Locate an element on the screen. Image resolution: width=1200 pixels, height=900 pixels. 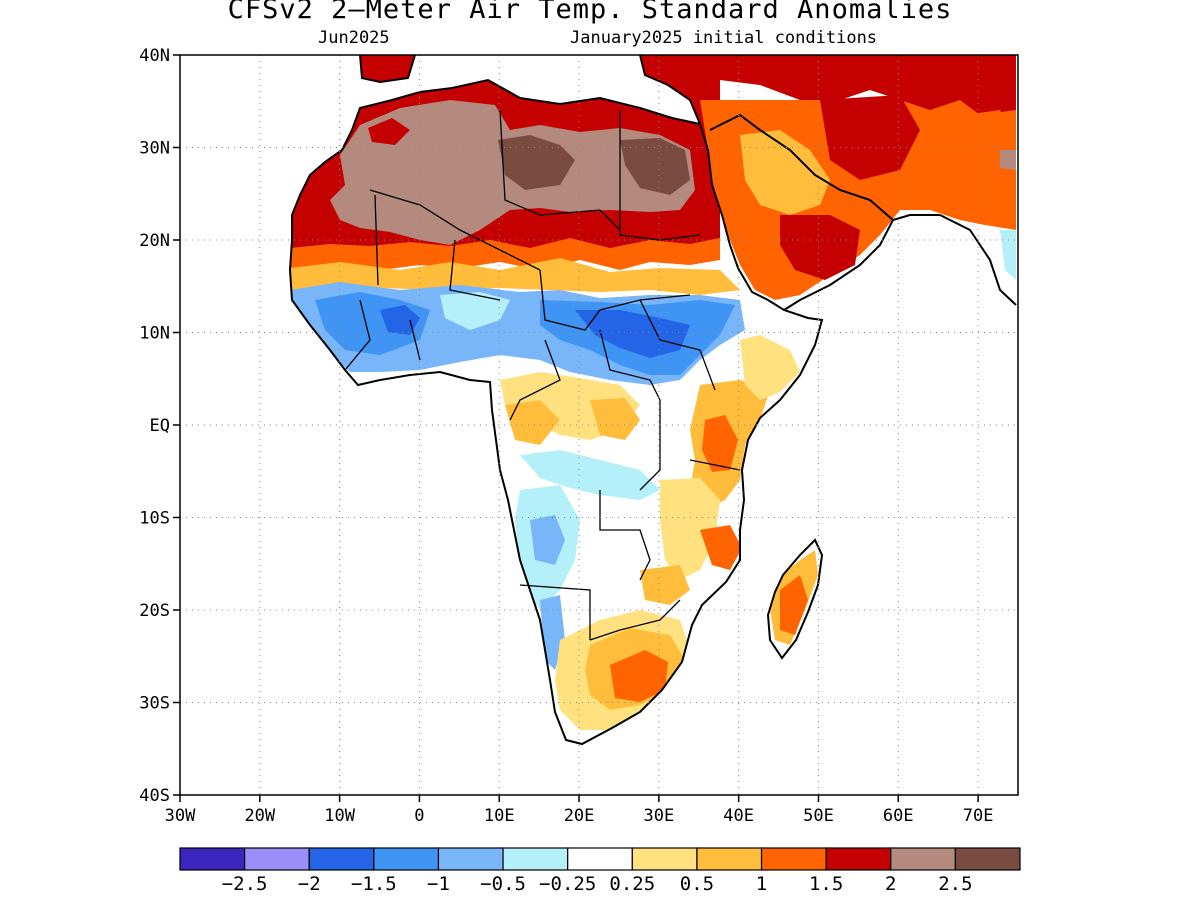
lon-tick-label: 30W is located at coordinates (180, 816).